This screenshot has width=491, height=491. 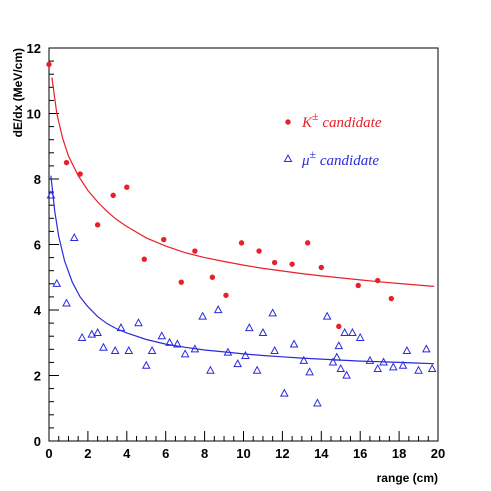 I want to click on x-tick-label: 0, so click(x=48, y=453).